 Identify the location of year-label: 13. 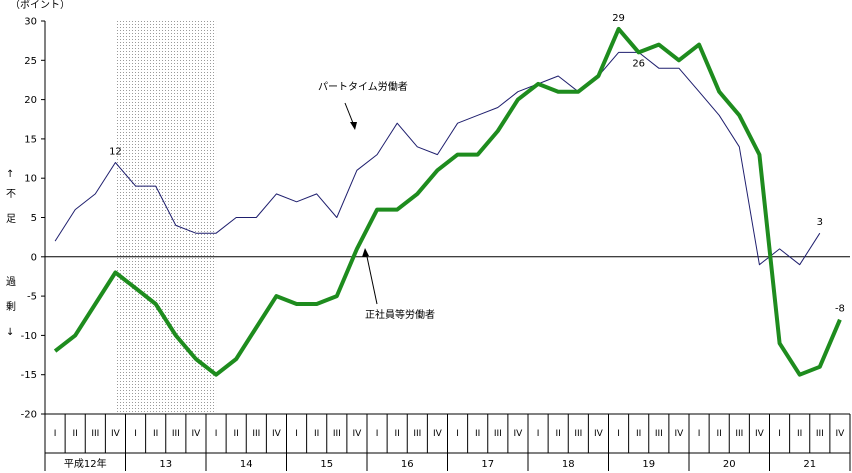
(165, 464).